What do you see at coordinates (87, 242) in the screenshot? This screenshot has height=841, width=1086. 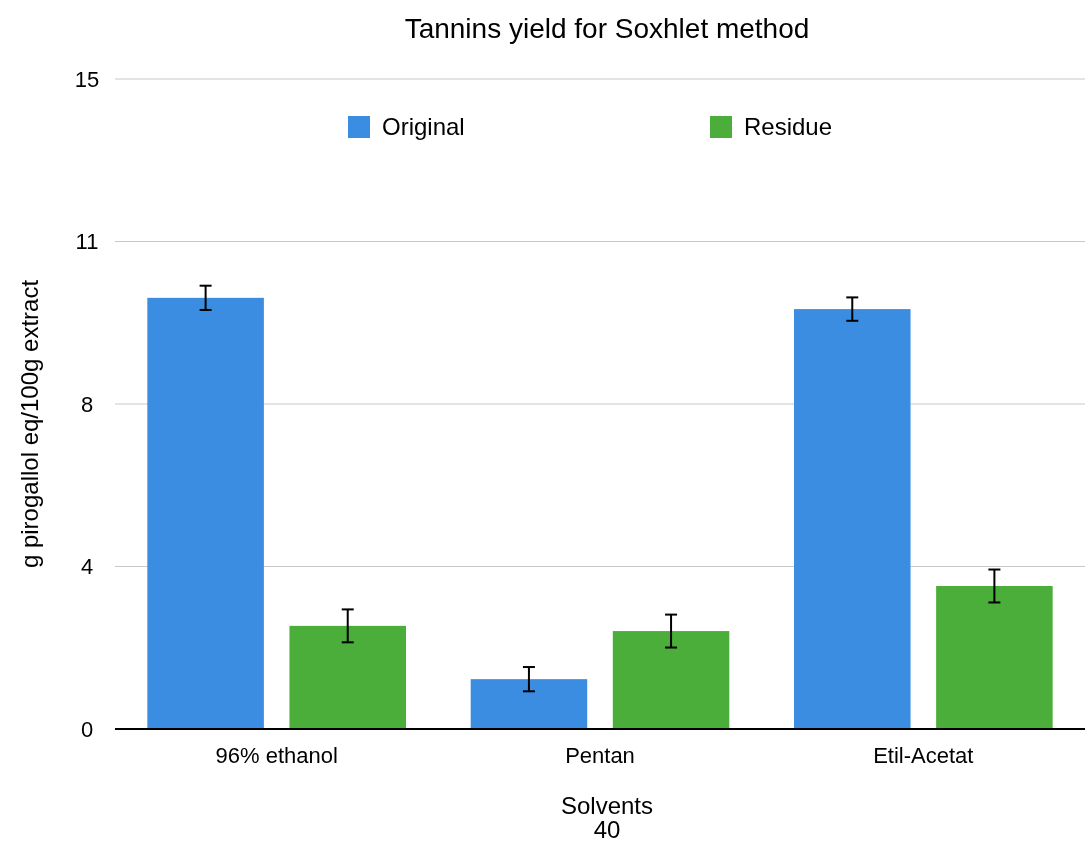 I see `y-tick-label: 11` at bounding box center [87, 242].